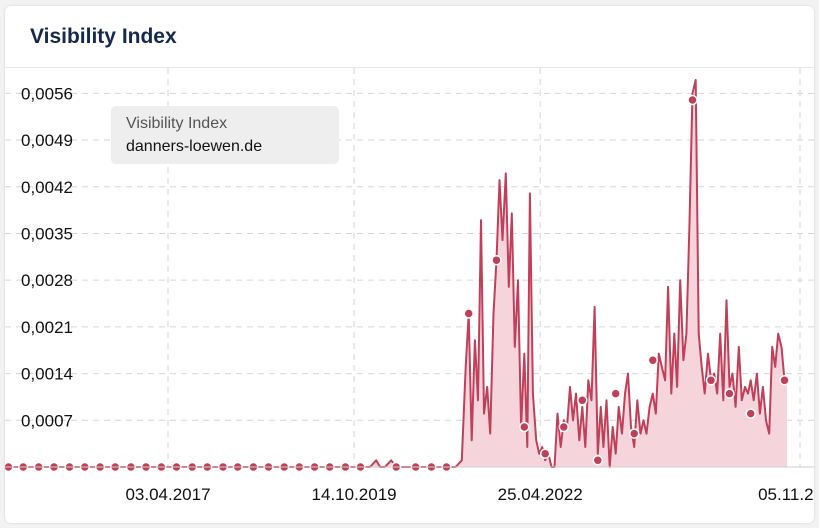  I want to click on legend-title: Visibility Index, so click(177, 123).